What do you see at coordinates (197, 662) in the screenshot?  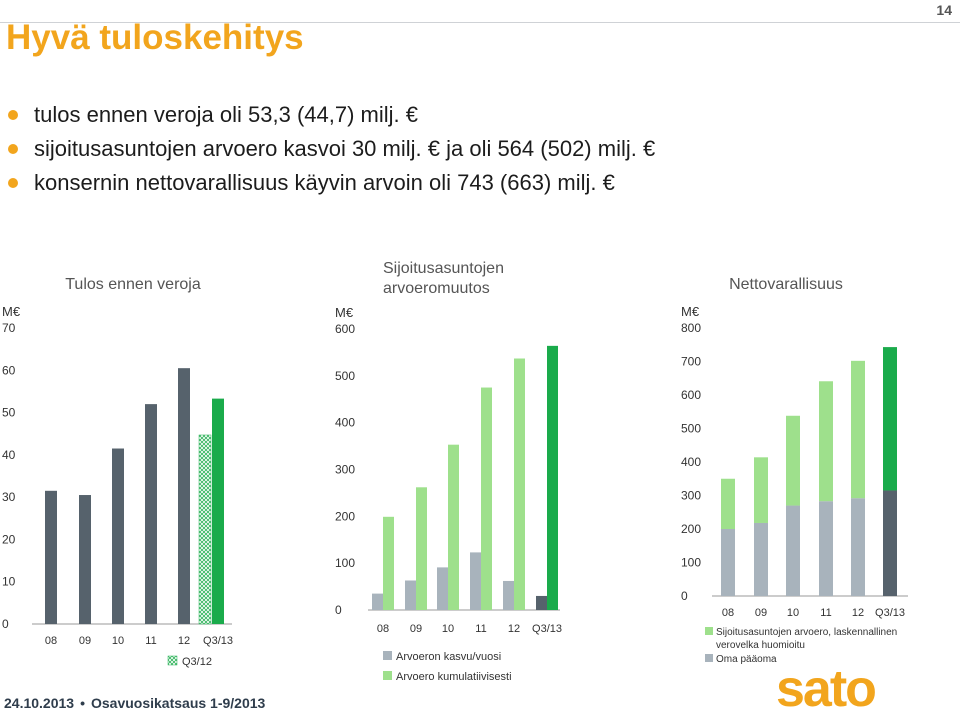 I see `legend-label: Q3/12` at bounding box center [197, 662].